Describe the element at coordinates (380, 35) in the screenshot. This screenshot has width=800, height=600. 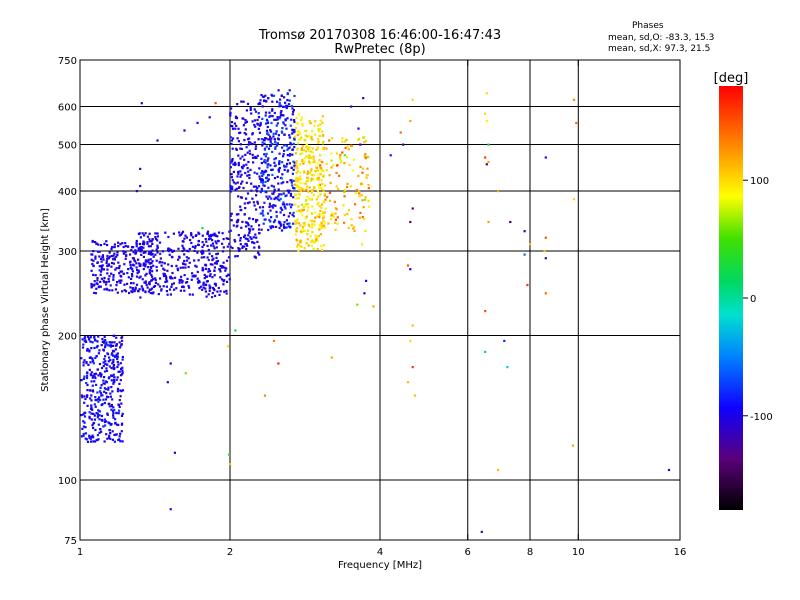
I see `chart-title: Tromsø 20170308 16:46:00-16:47:43` at that location.